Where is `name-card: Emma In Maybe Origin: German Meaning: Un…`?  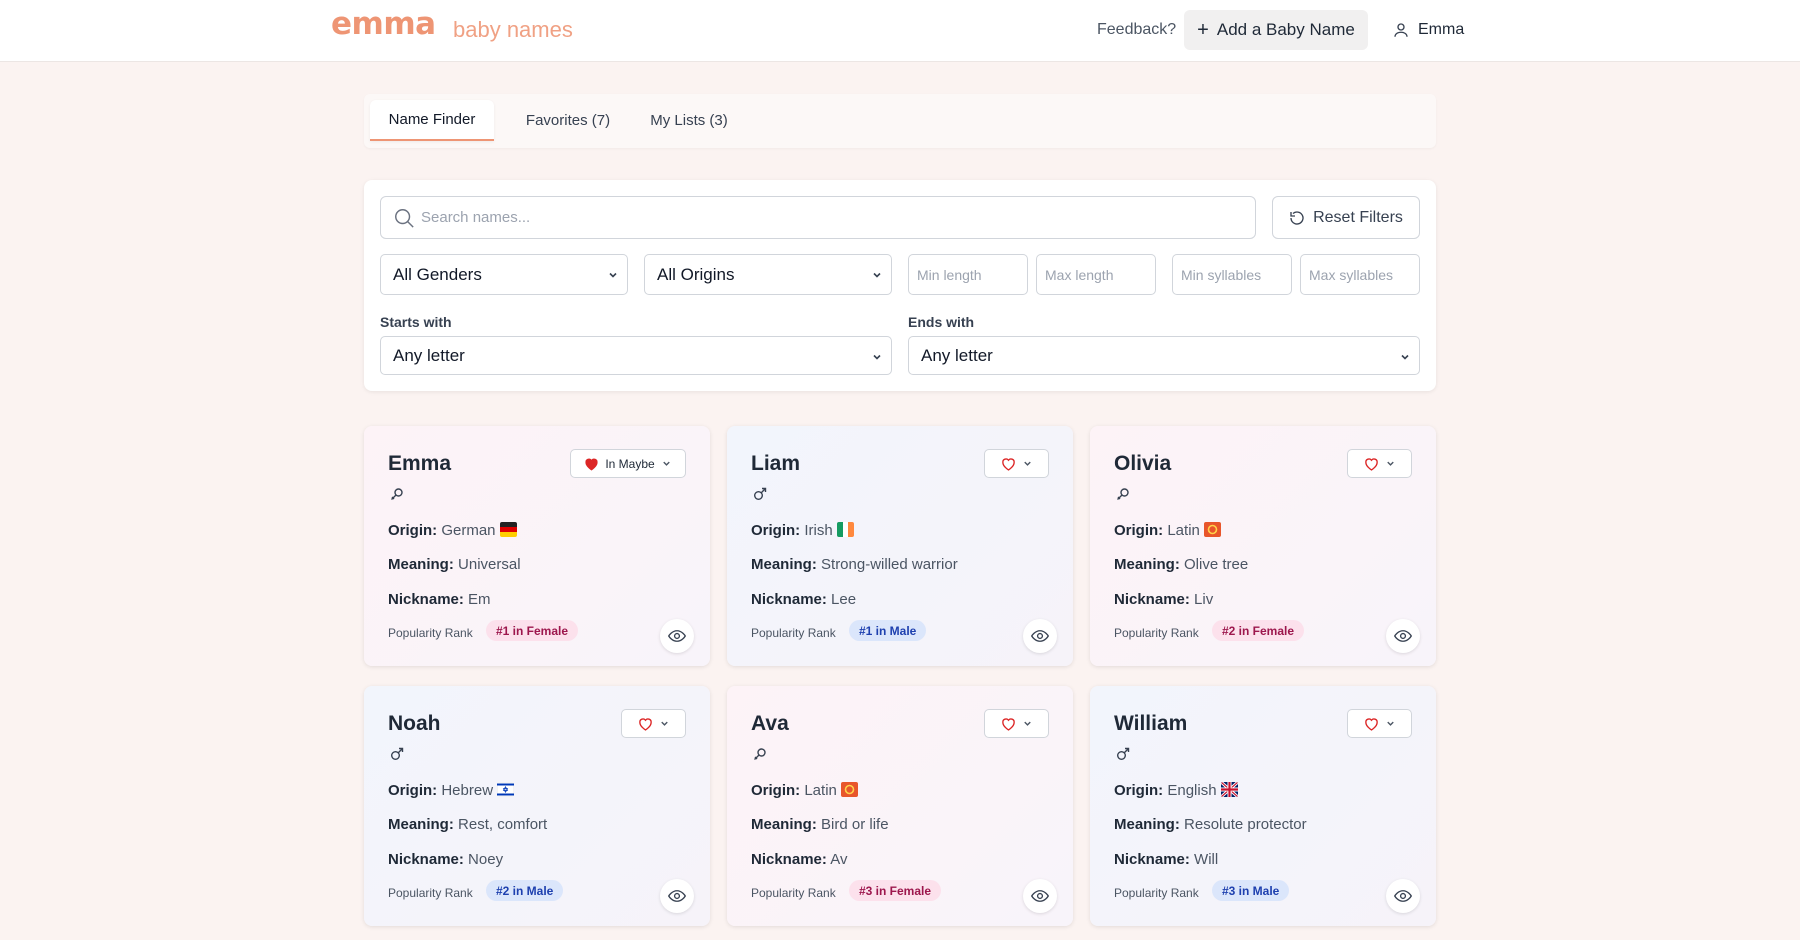 name-card: Emma In Maybe Origin: German Meaning: Un… is located at coordinates (537, 546).